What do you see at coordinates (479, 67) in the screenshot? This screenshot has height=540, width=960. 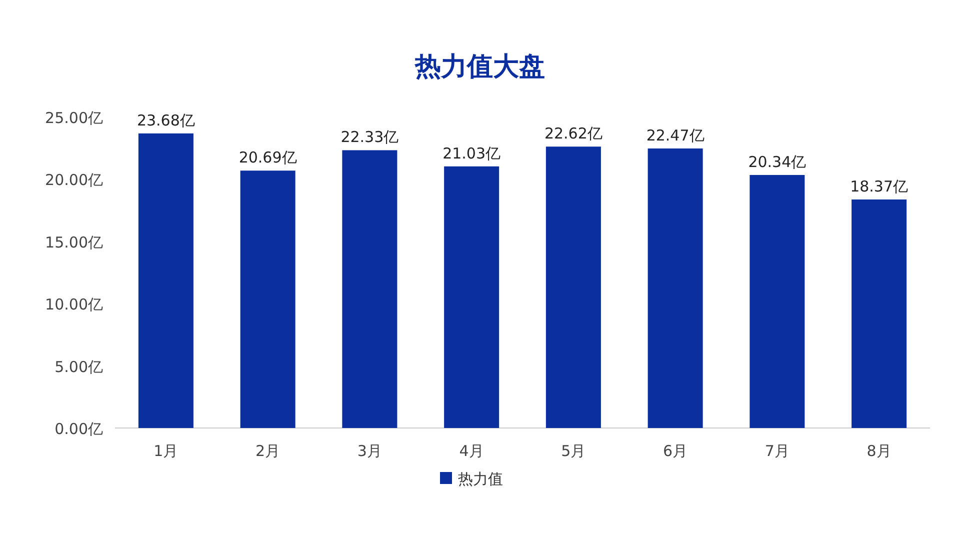 I see `chart-title: 热力值大盘` at bounding box center [479, 67].